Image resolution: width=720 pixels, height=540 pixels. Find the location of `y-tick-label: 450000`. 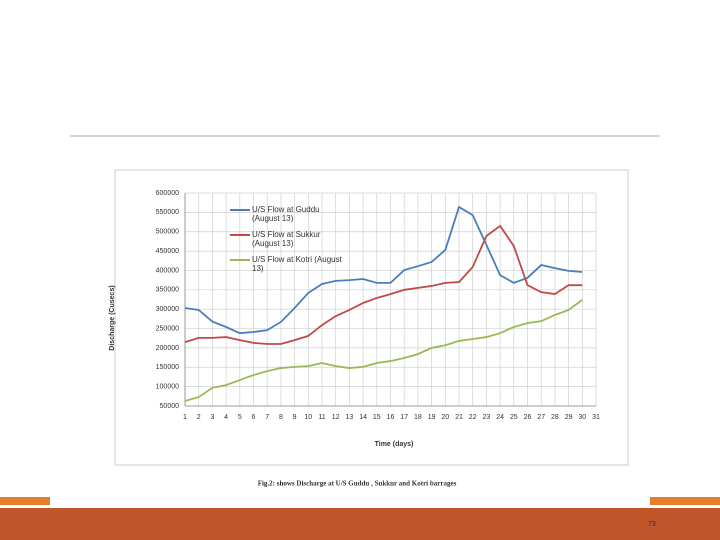

y-tick-label: 450000 is located at coordinates (167, 251).